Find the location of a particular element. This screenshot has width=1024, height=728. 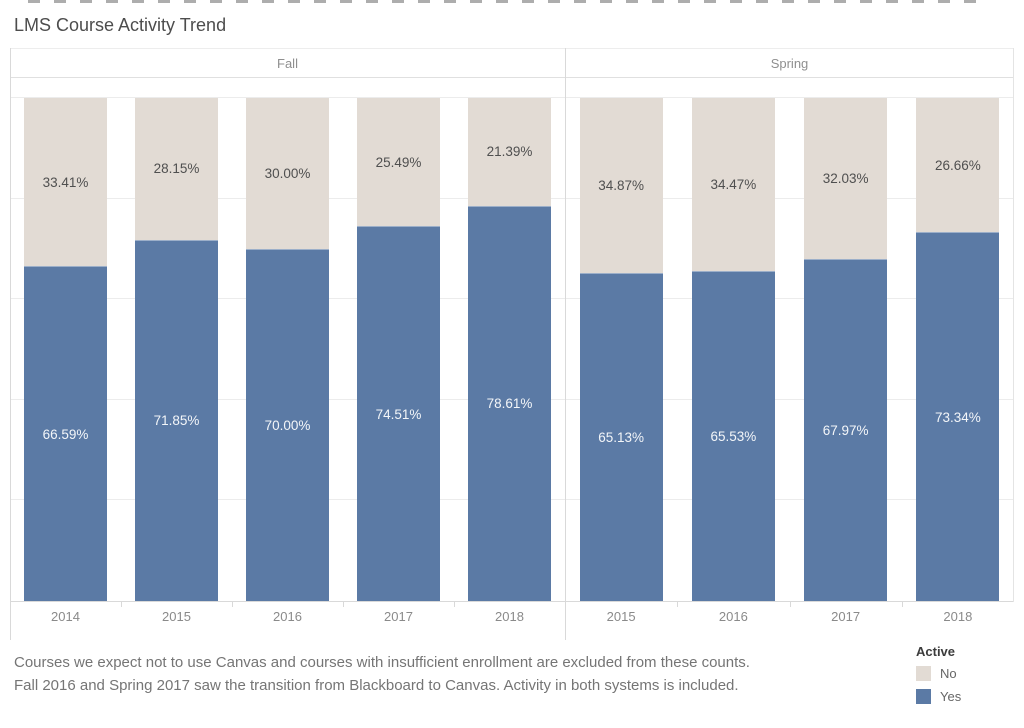

axis-label-fall-2014: 2014 is located at coordinates (65, 616).